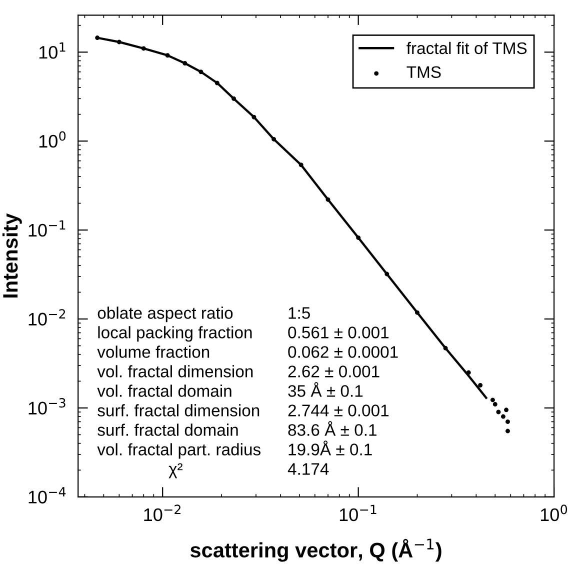 The height and width of the screenshot is (564, 570). What do you see at coordinates (316, 550) in the screenshot?
I see `x-axis-title: scattering vector, Q (Å$^{−1}$)` at bounding box center [316, 550].